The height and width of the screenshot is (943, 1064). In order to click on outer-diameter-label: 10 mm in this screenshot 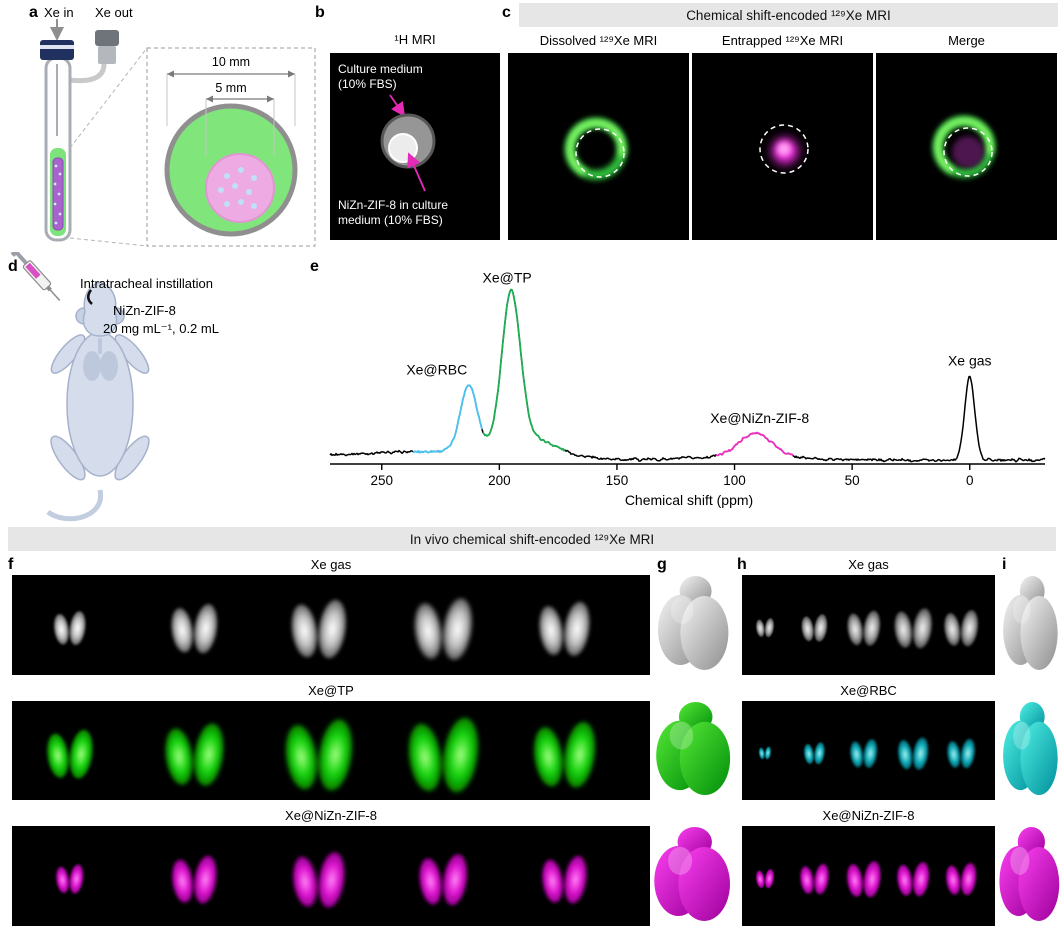, I will do `click(231, 62)`.